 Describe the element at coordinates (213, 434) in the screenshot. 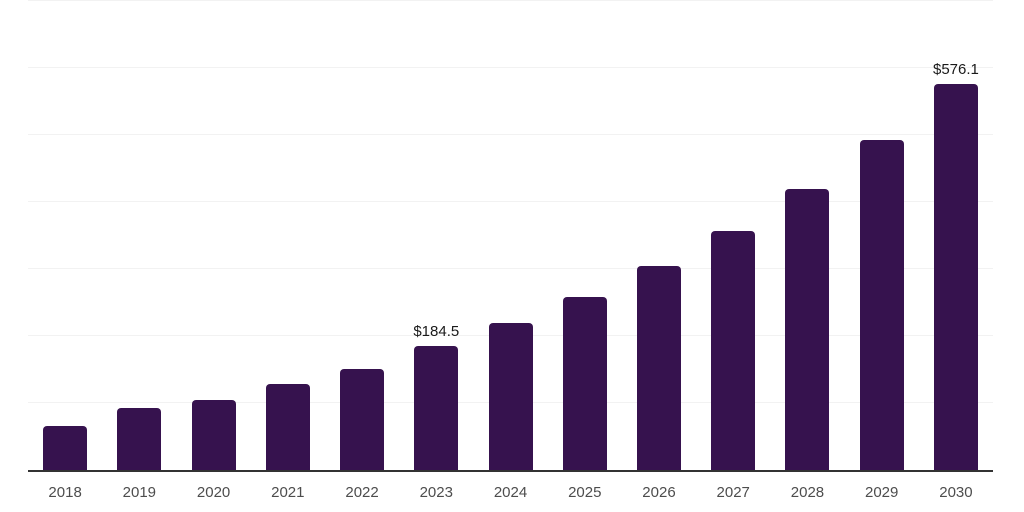

I see `bar-2020` at that location.